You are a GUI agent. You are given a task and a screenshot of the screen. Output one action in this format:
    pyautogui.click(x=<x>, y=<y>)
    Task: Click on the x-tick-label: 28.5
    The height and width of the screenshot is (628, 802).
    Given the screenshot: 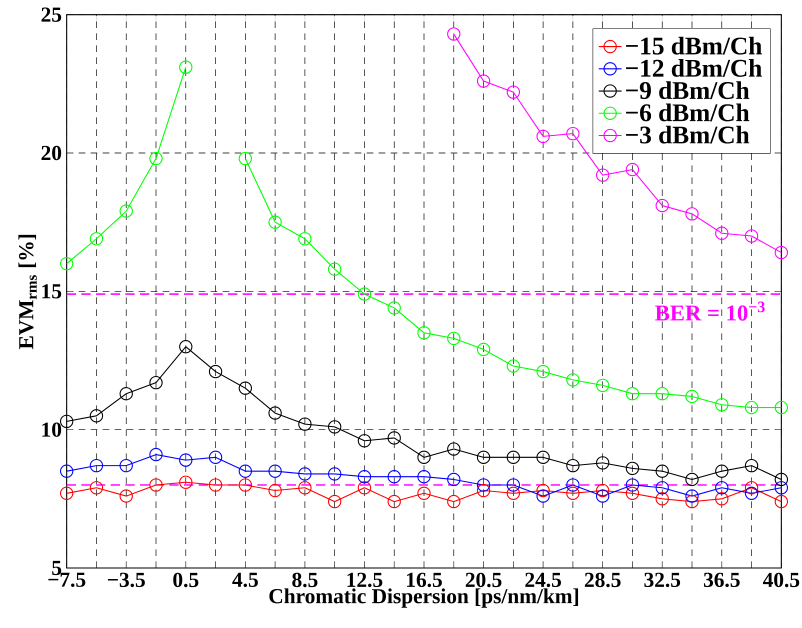 What is the action you would take?
    pyautogui.click(x=602, y=580)
    